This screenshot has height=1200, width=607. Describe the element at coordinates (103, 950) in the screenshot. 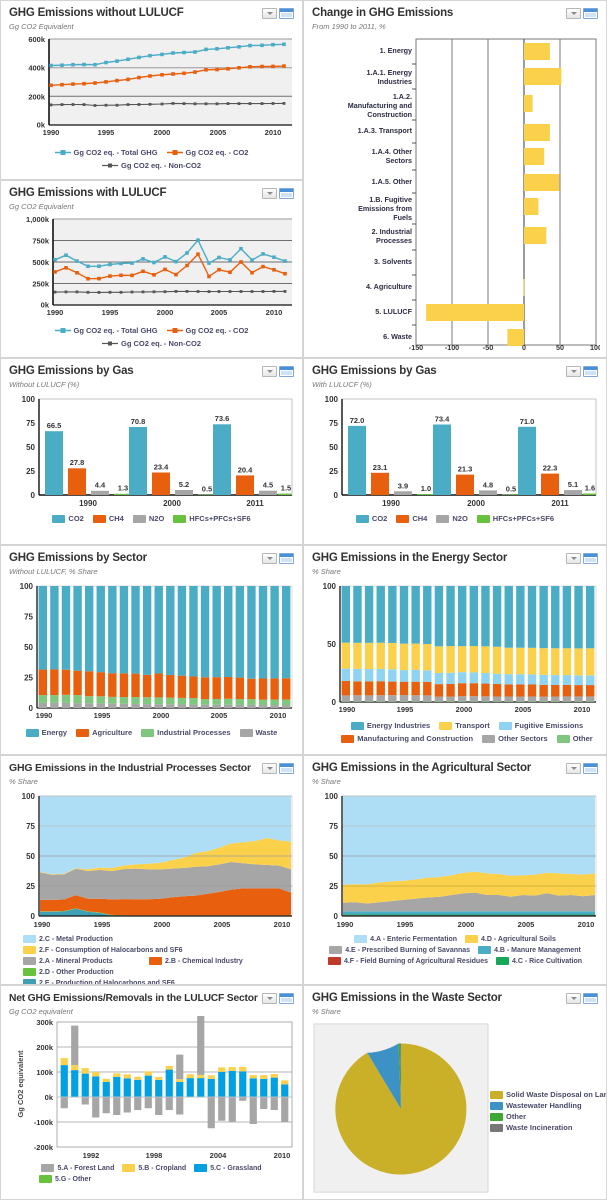

I see `legend-item: 2.F - Consumption of Halocarbons and SF6` at that location.